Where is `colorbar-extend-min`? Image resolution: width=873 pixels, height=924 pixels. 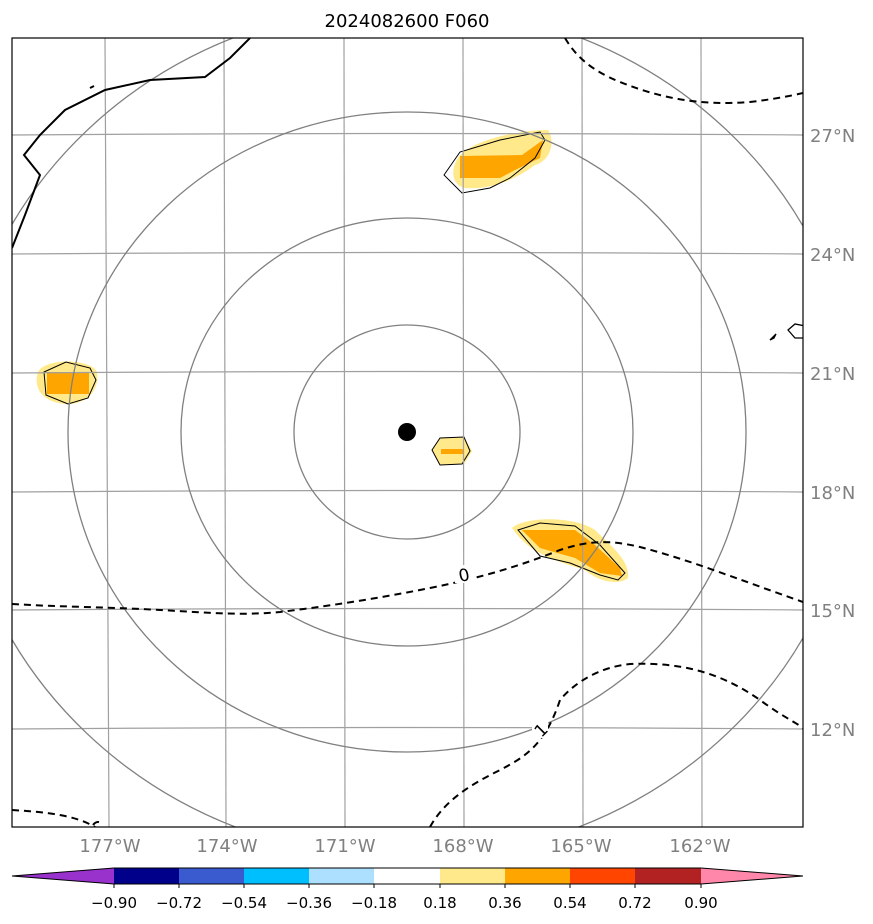 colorbar-extend-min is located at coordinates (63, 876).